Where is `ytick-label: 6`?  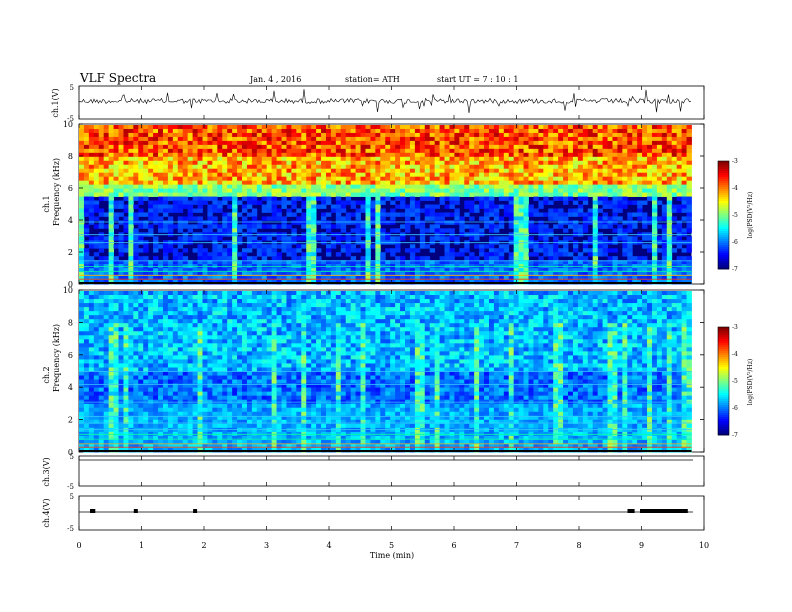
ytick-label: 6 is located at coordinates (70, 188).